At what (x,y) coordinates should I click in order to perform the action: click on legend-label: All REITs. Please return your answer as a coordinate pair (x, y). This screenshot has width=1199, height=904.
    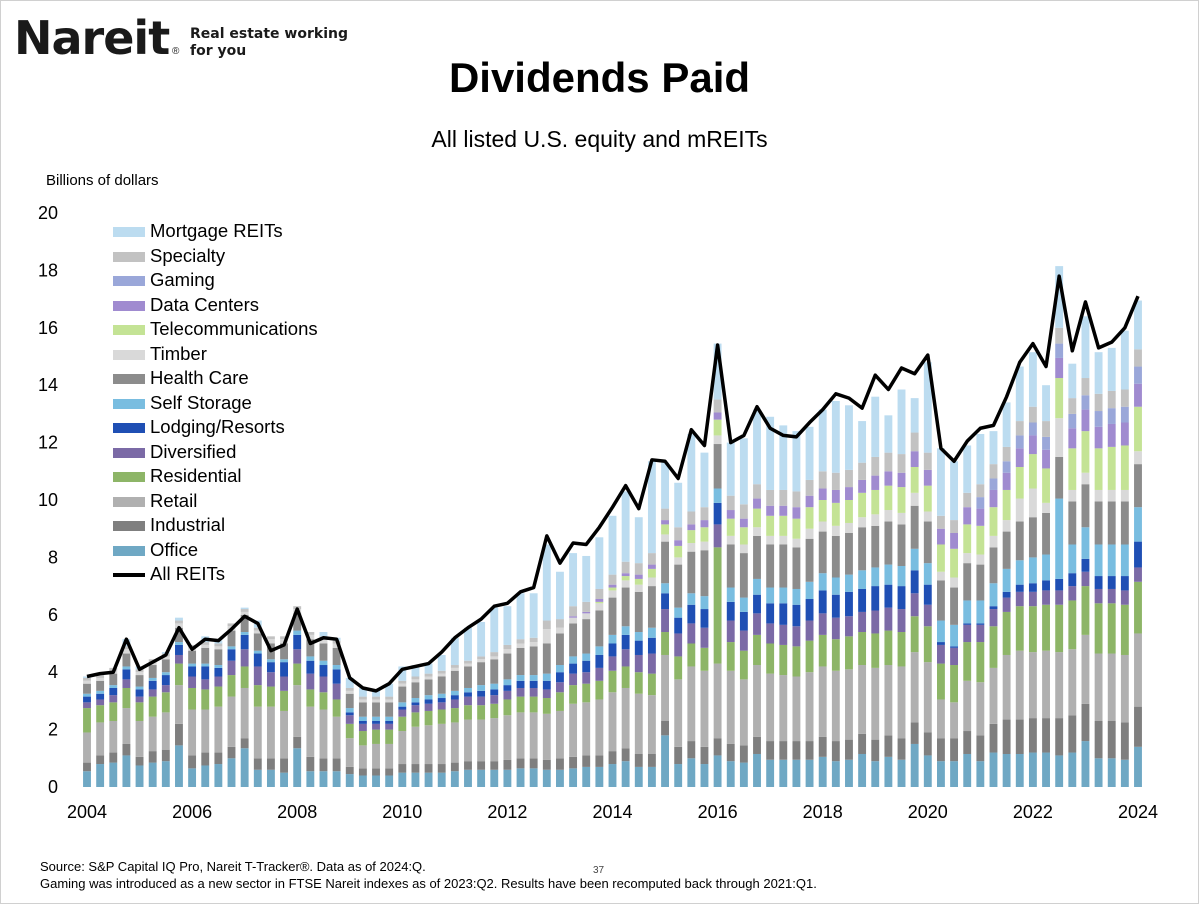
    Looking at the image, I should click on (188, 573).